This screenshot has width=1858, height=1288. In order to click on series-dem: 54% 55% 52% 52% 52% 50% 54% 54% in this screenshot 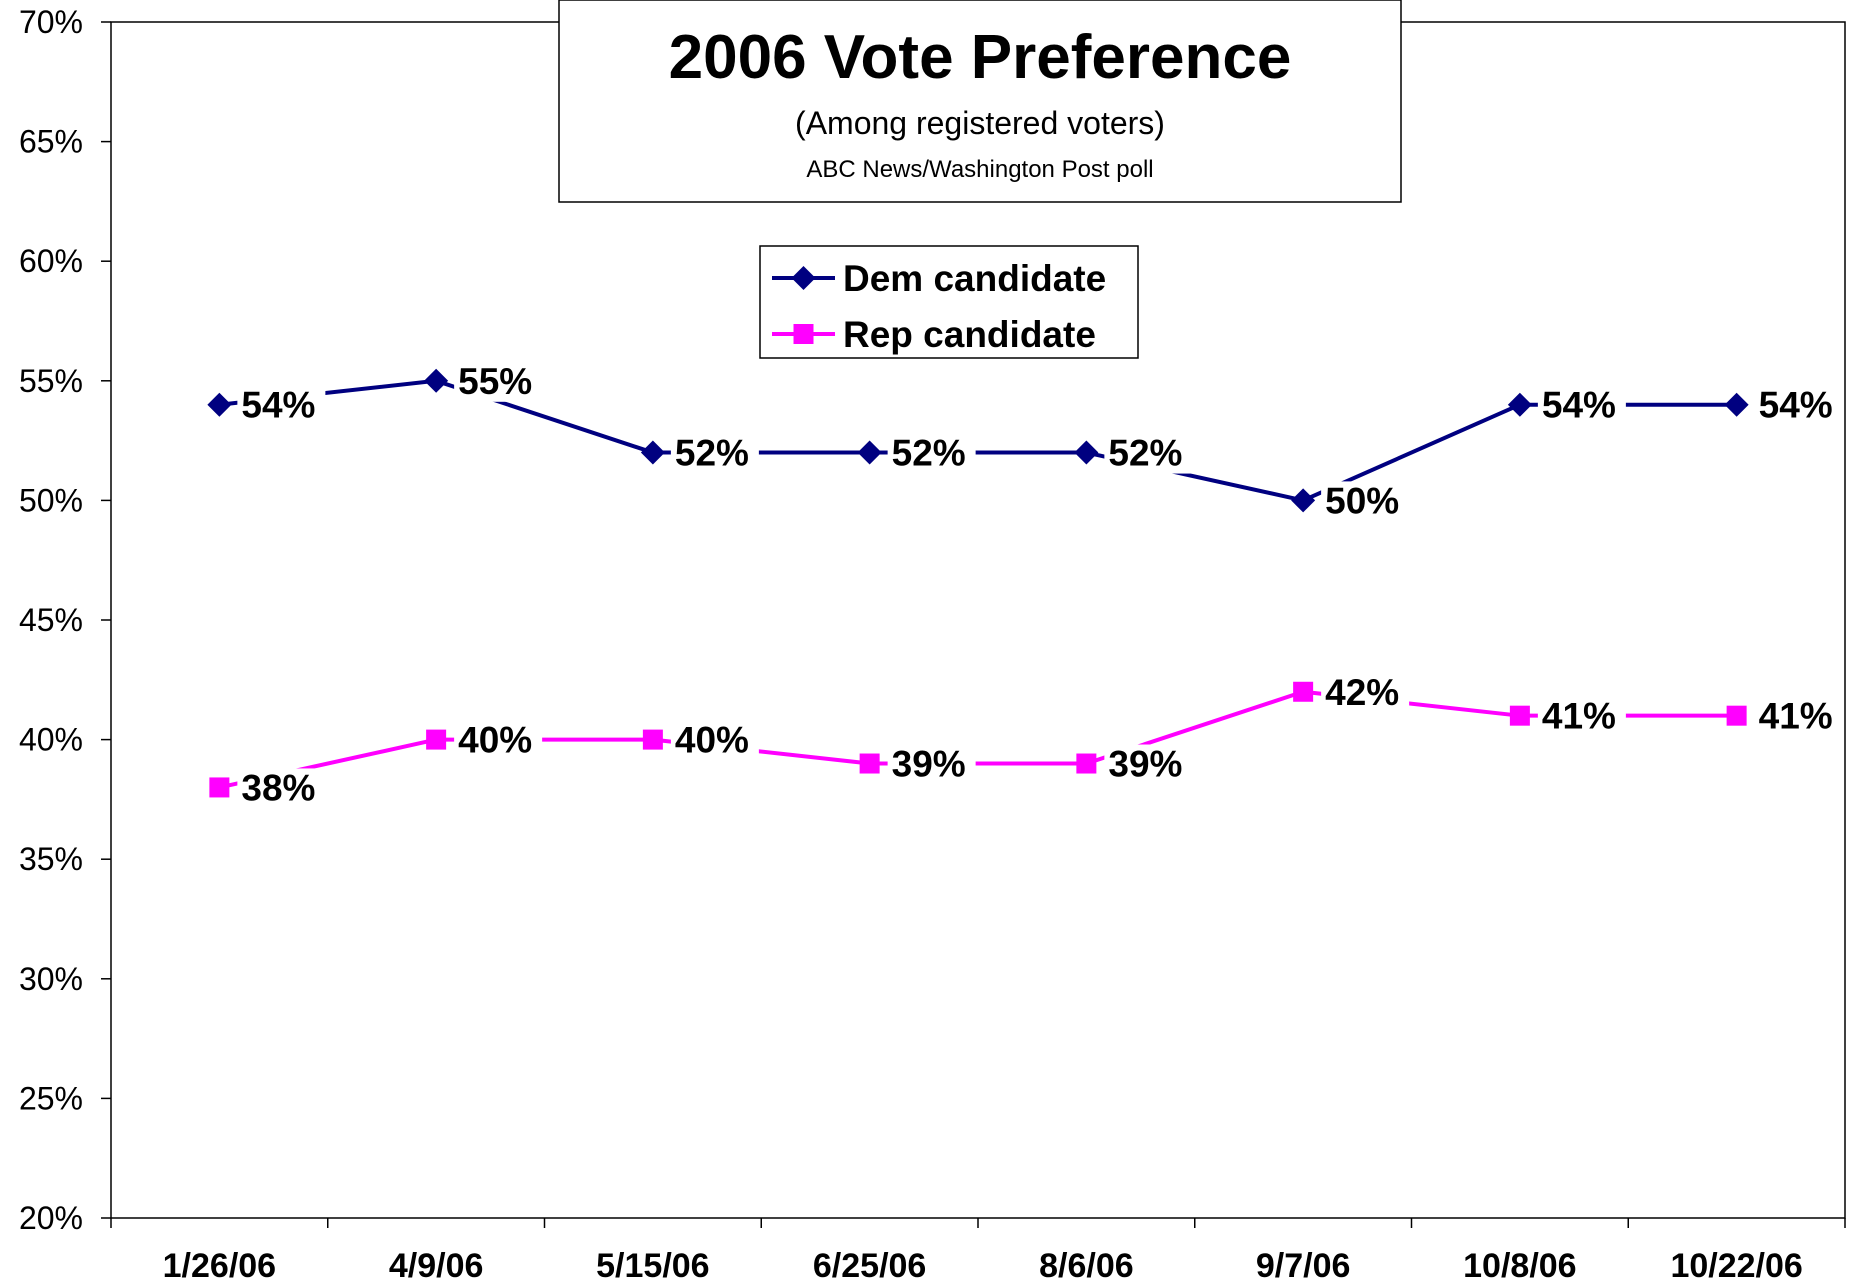, I will do `click(1025, 441)`.